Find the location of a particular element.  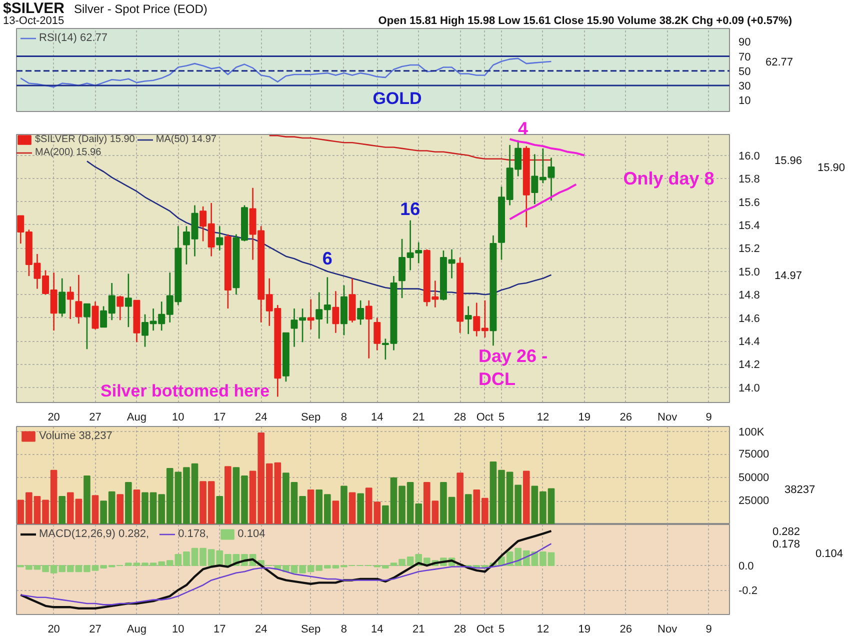

y-tick-label: 15.0 is located at coordinates (749, 272).